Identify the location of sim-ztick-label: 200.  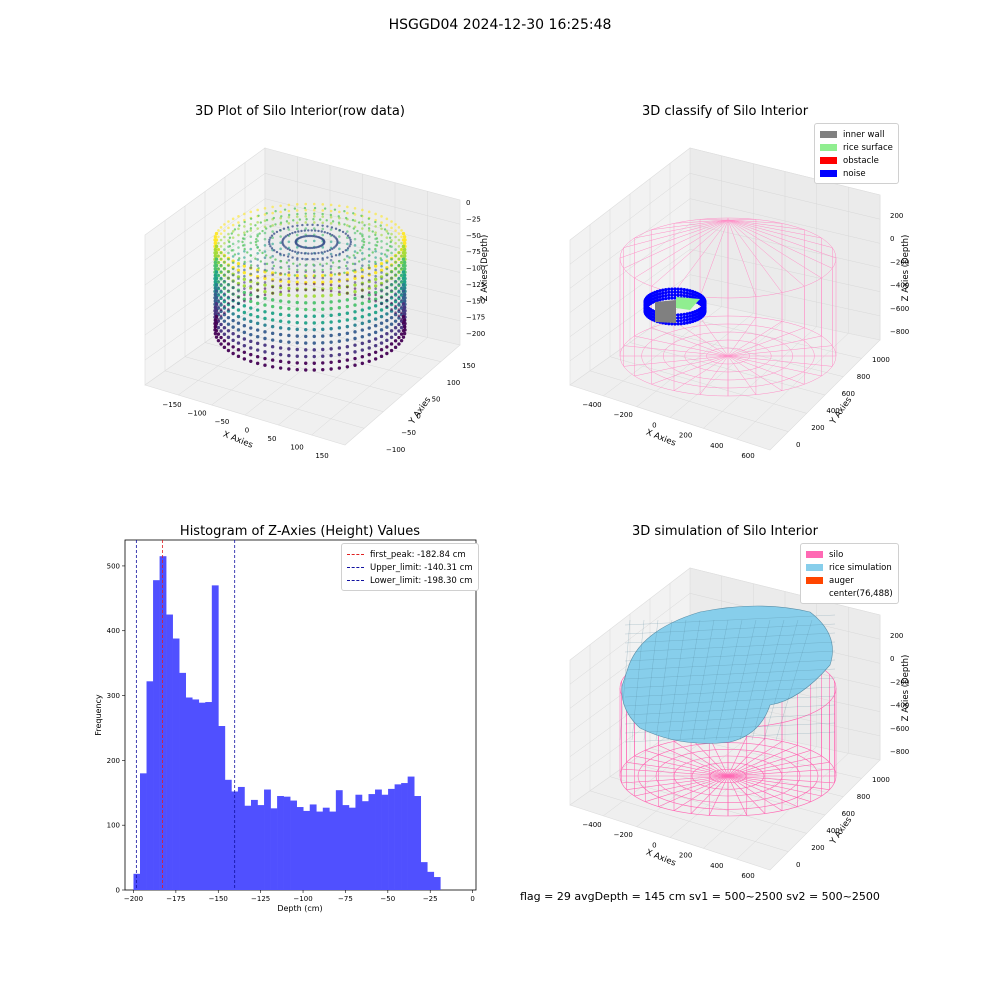
(896, 636).